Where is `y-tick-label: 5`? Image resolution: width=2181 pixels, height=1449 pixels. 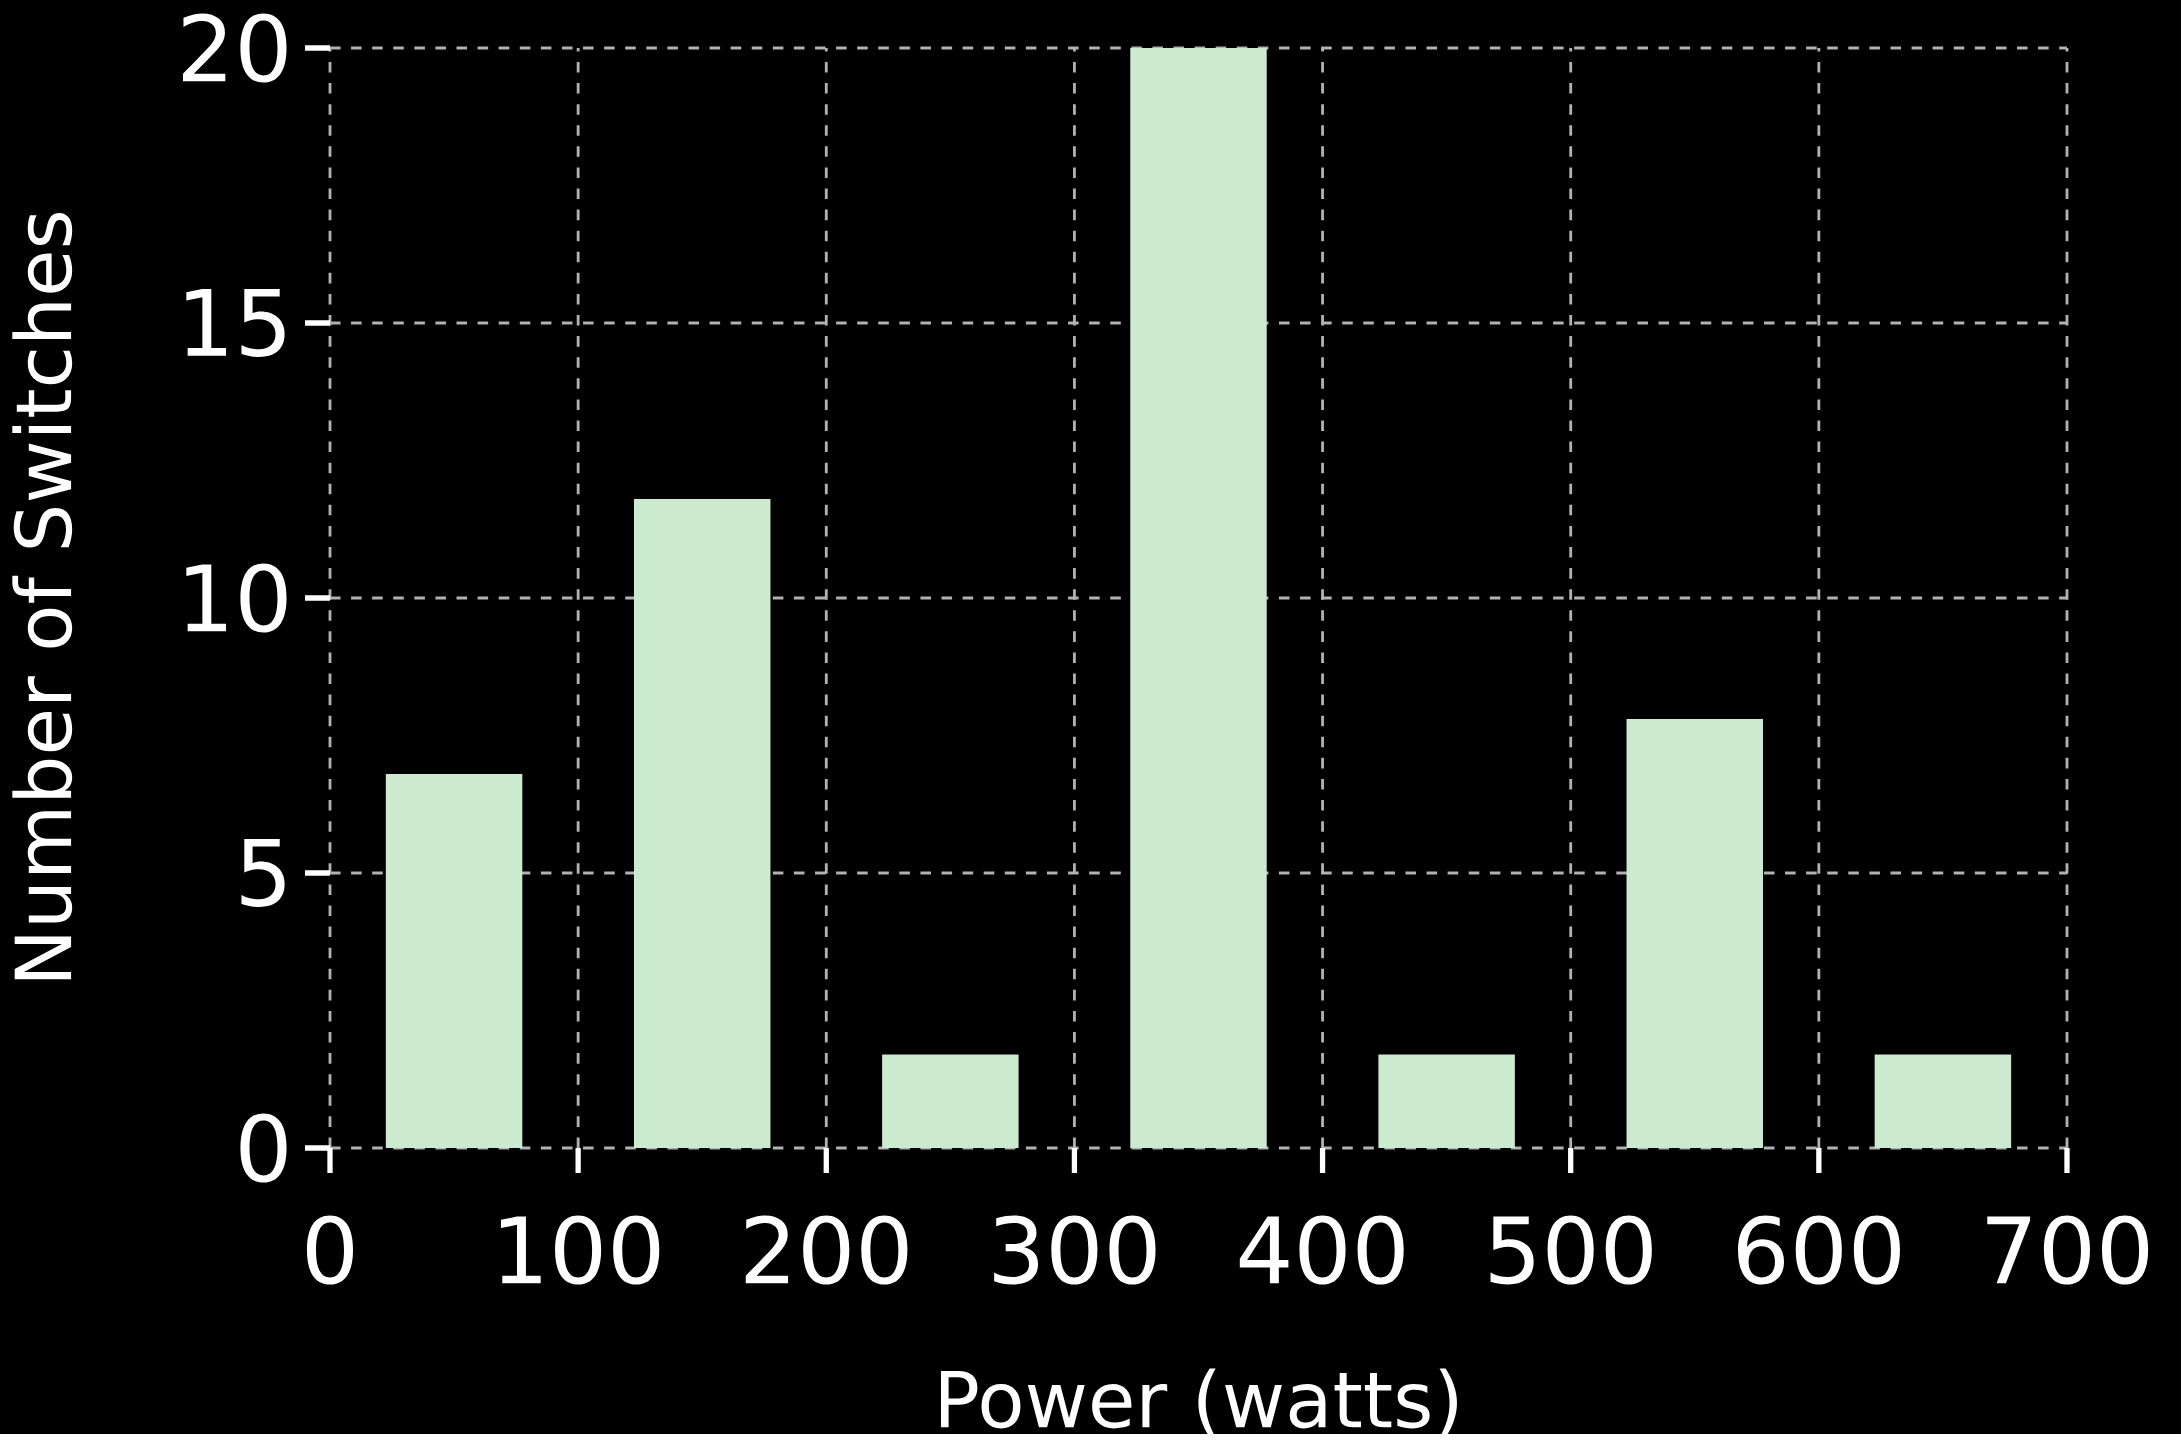 y-tick-label: 5 is located at coordinates (263, 872).